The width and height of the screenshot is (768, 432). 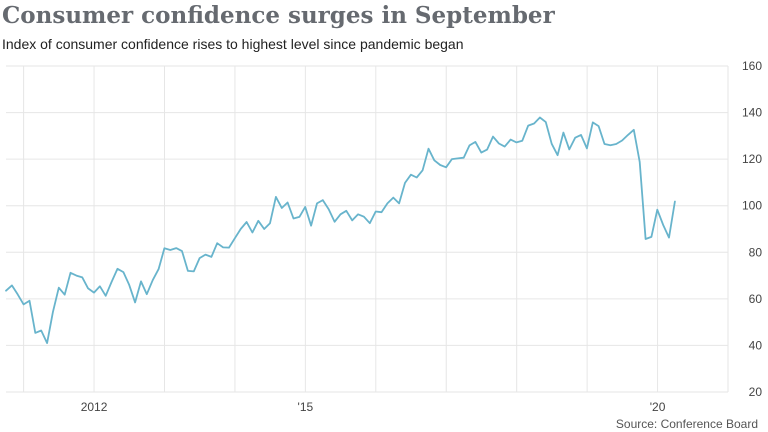 What do you see at coordinates (752, 206) in the screenshot?
I see `y-tick-label: 100` at bounding box center [752, 206].